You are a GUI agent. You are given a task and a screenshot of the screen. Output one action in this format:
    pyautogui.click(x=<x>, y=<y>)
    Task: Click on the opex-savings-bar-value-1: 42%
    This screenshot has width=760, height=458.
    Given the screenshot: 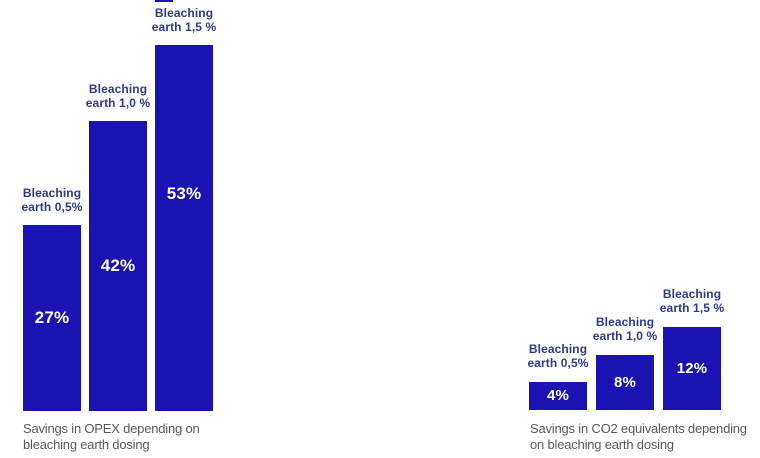 What is the action you would take?
    pyautogui.click(x=118, y=265)
    